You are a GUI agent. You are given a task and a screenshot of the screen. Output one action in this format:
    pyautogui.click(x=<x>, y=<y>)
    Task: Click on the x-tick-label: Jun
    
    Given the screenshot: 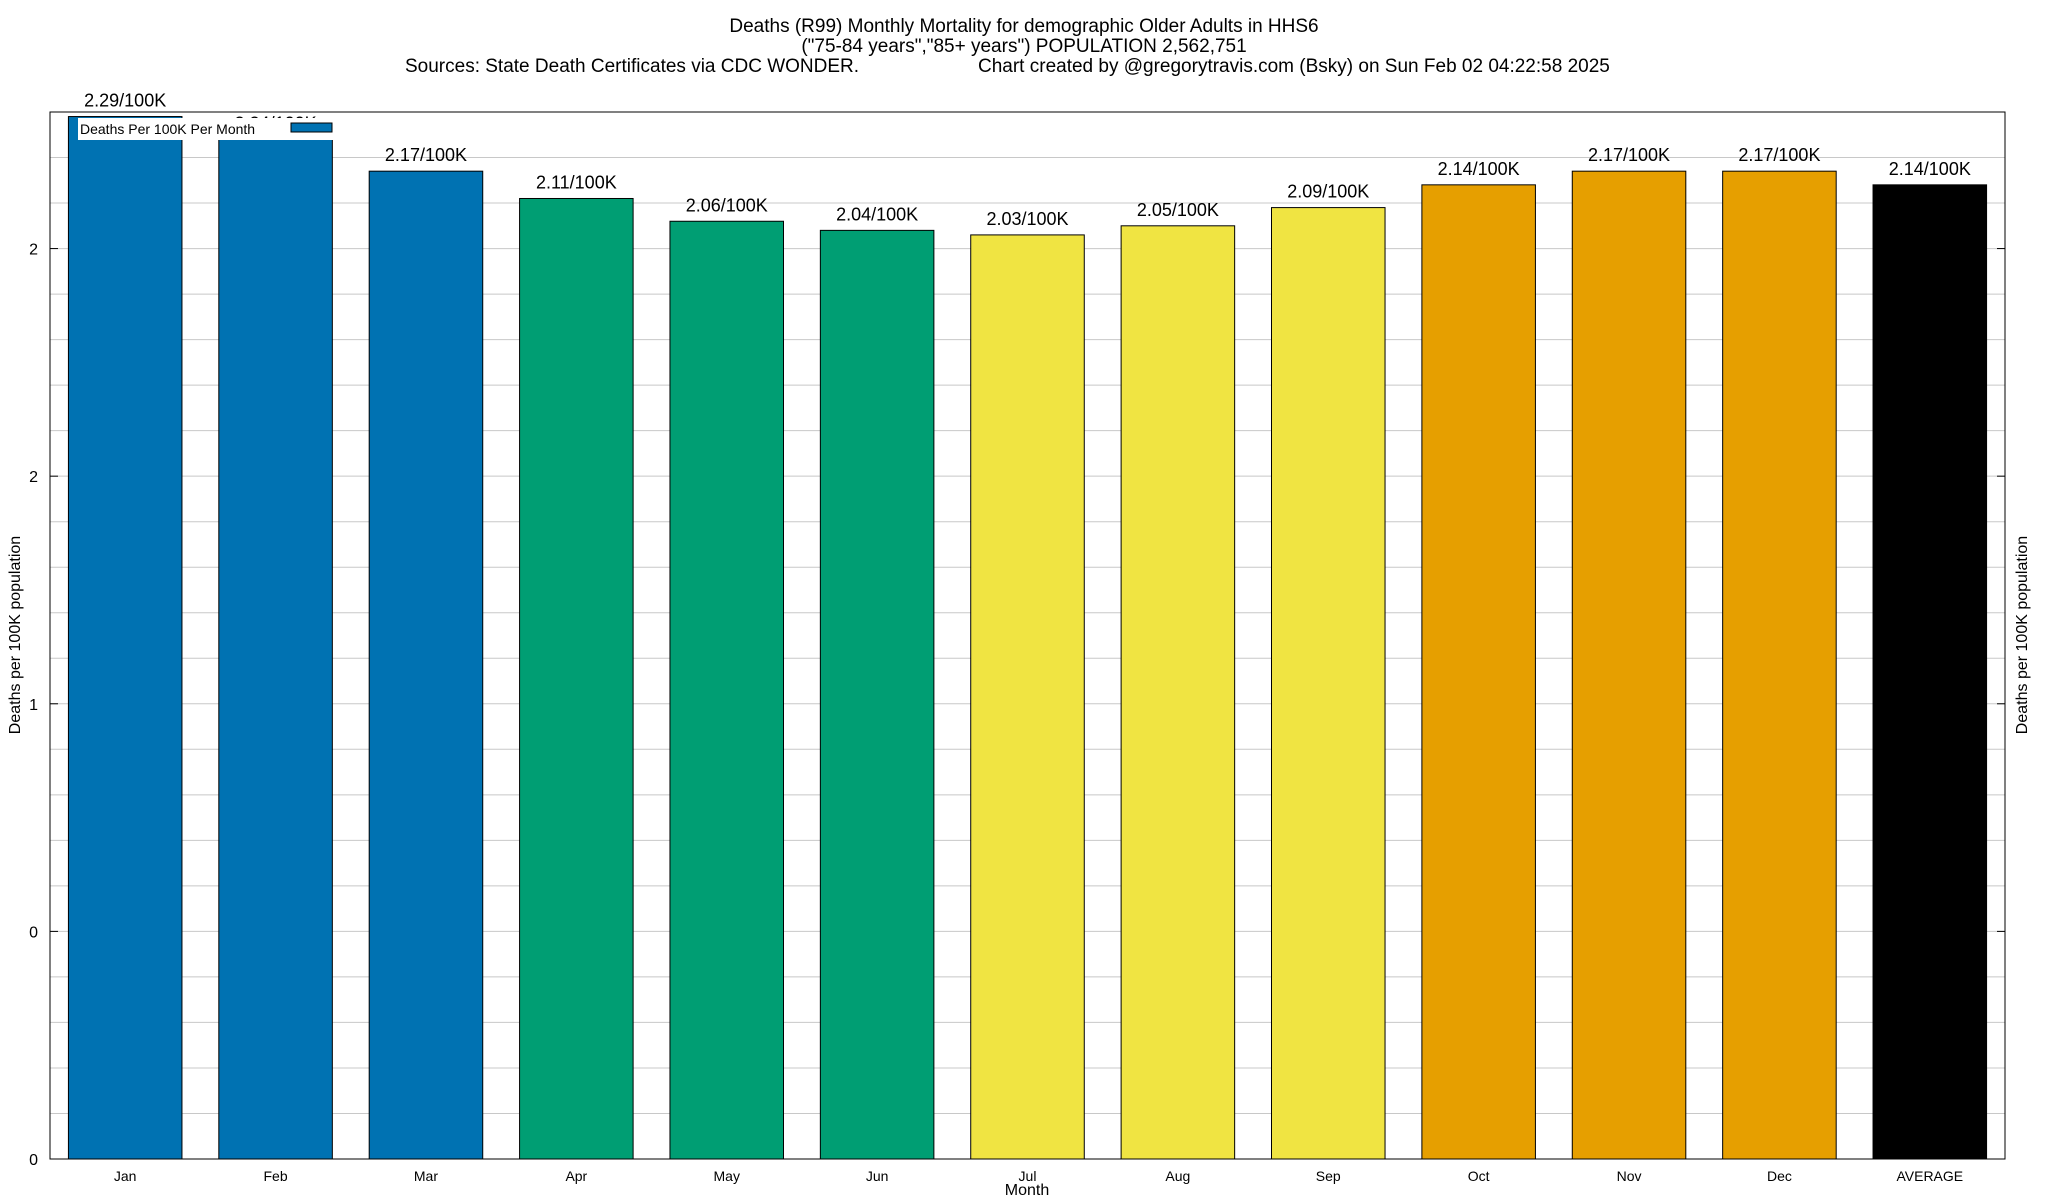 What is the action you would take?
    pyautogui.click(x=877, y=1176)
    